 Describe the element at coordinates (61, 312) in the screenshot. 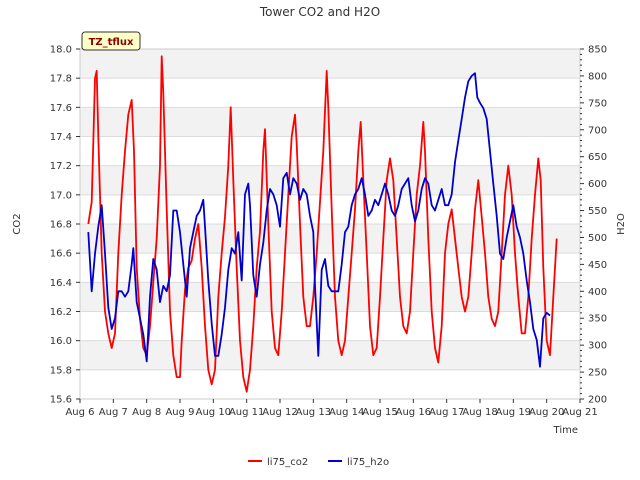

I see `y-left-tick-label: 16.2` at that location.